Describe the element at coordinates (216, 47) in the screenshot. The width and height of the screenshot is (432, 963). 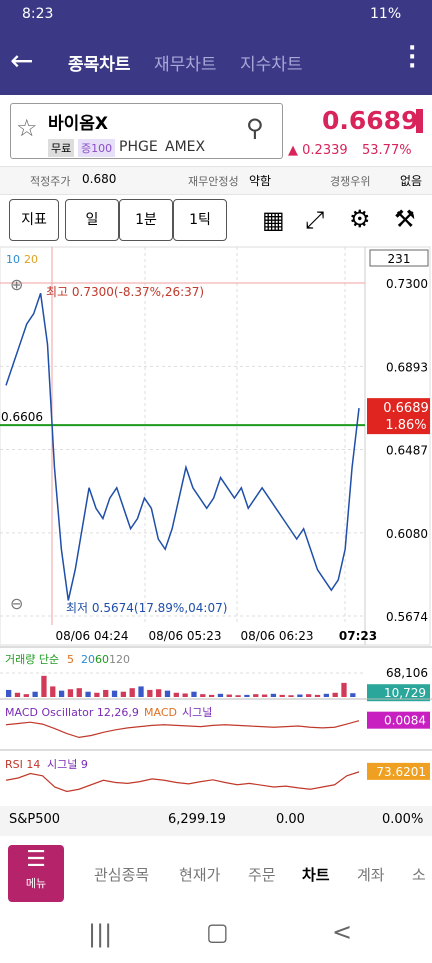
I see `header` at that location.